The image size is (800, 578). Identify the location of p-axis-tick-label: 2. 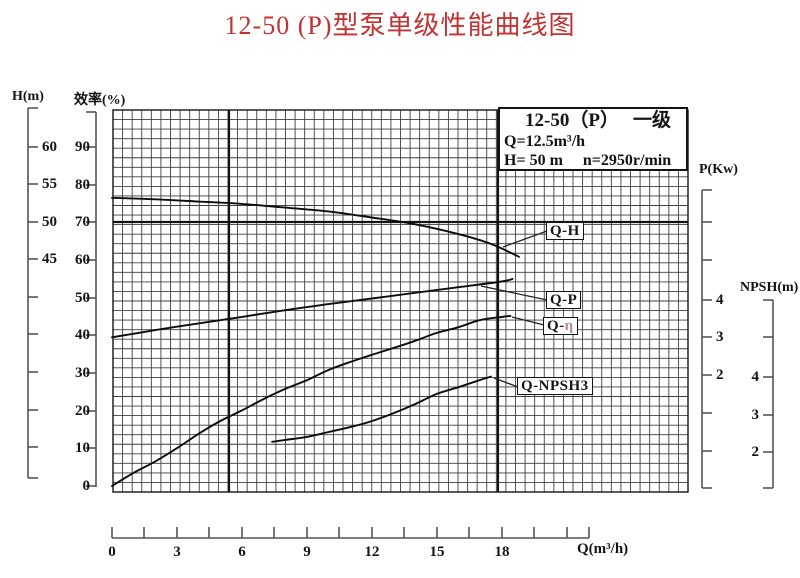
(720, 375).